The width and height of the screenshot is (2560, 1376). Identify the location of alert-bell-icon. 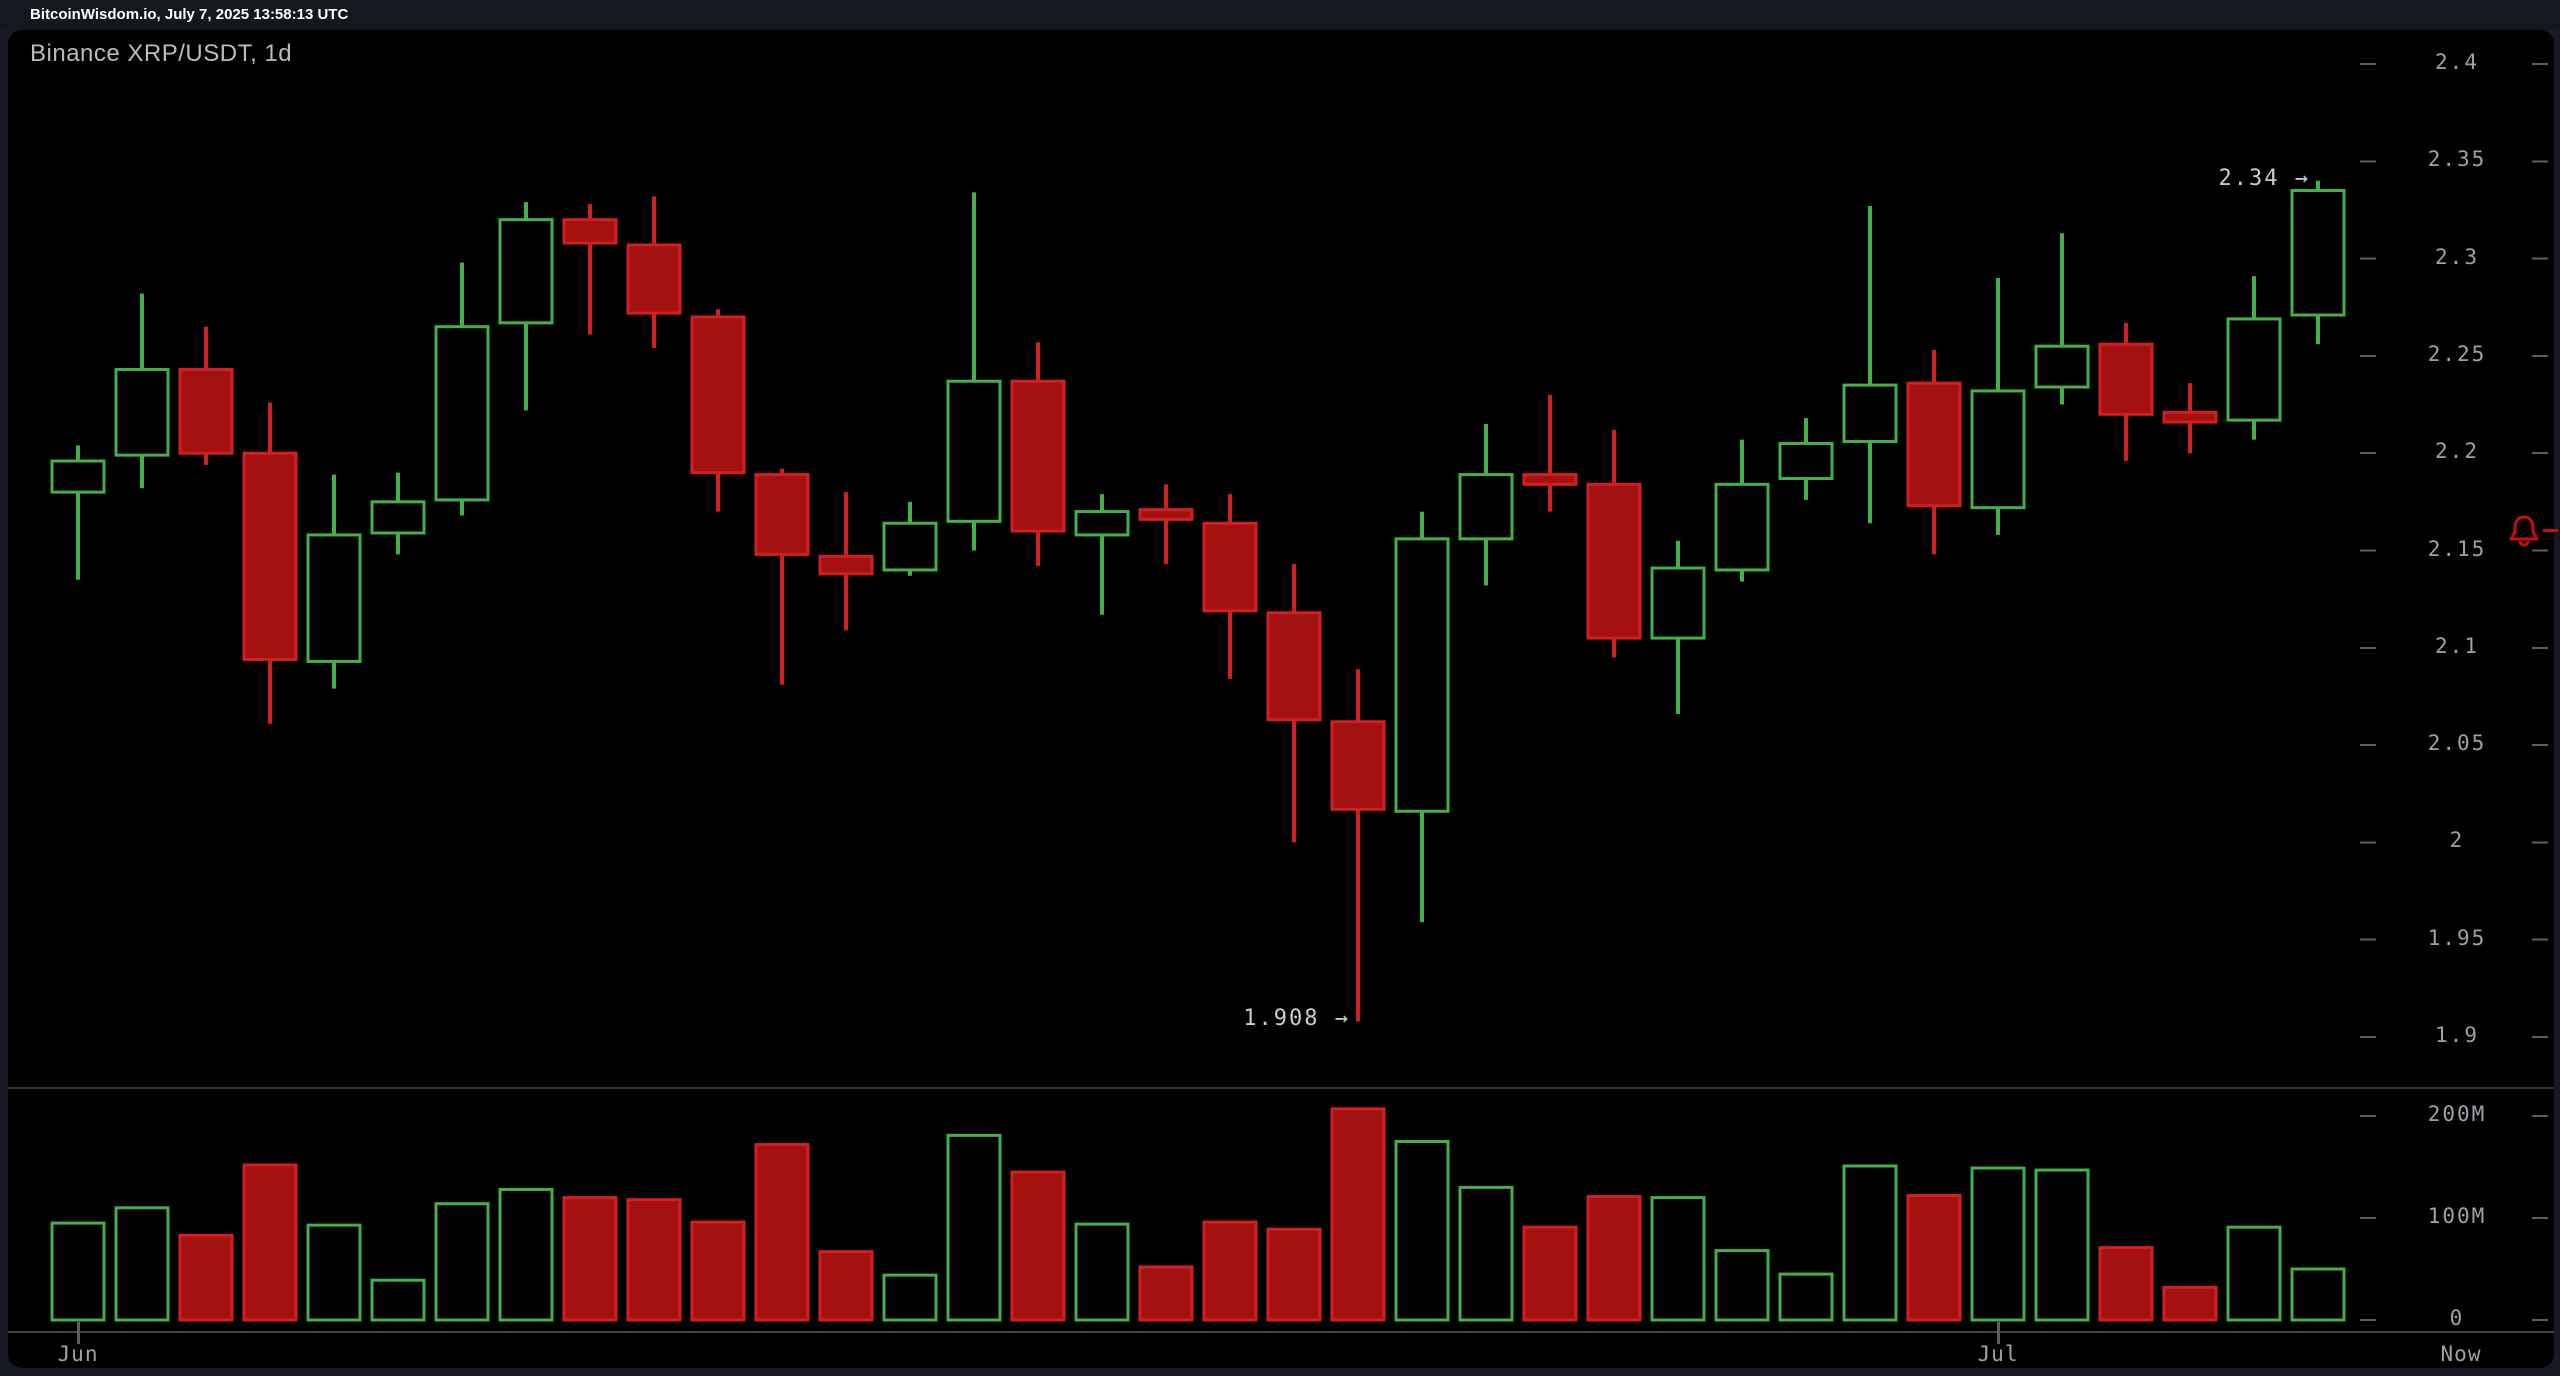
(2524, 528).